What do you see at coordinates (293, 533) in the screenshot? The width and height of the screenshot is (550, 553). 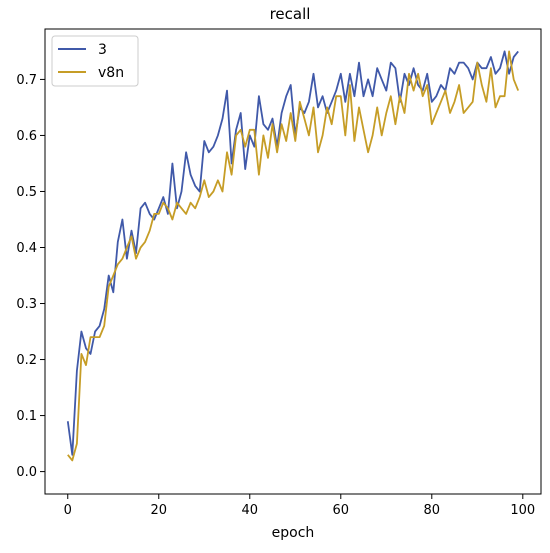 I see `x-axis-label: epoch` at bounding box center [293, 533].